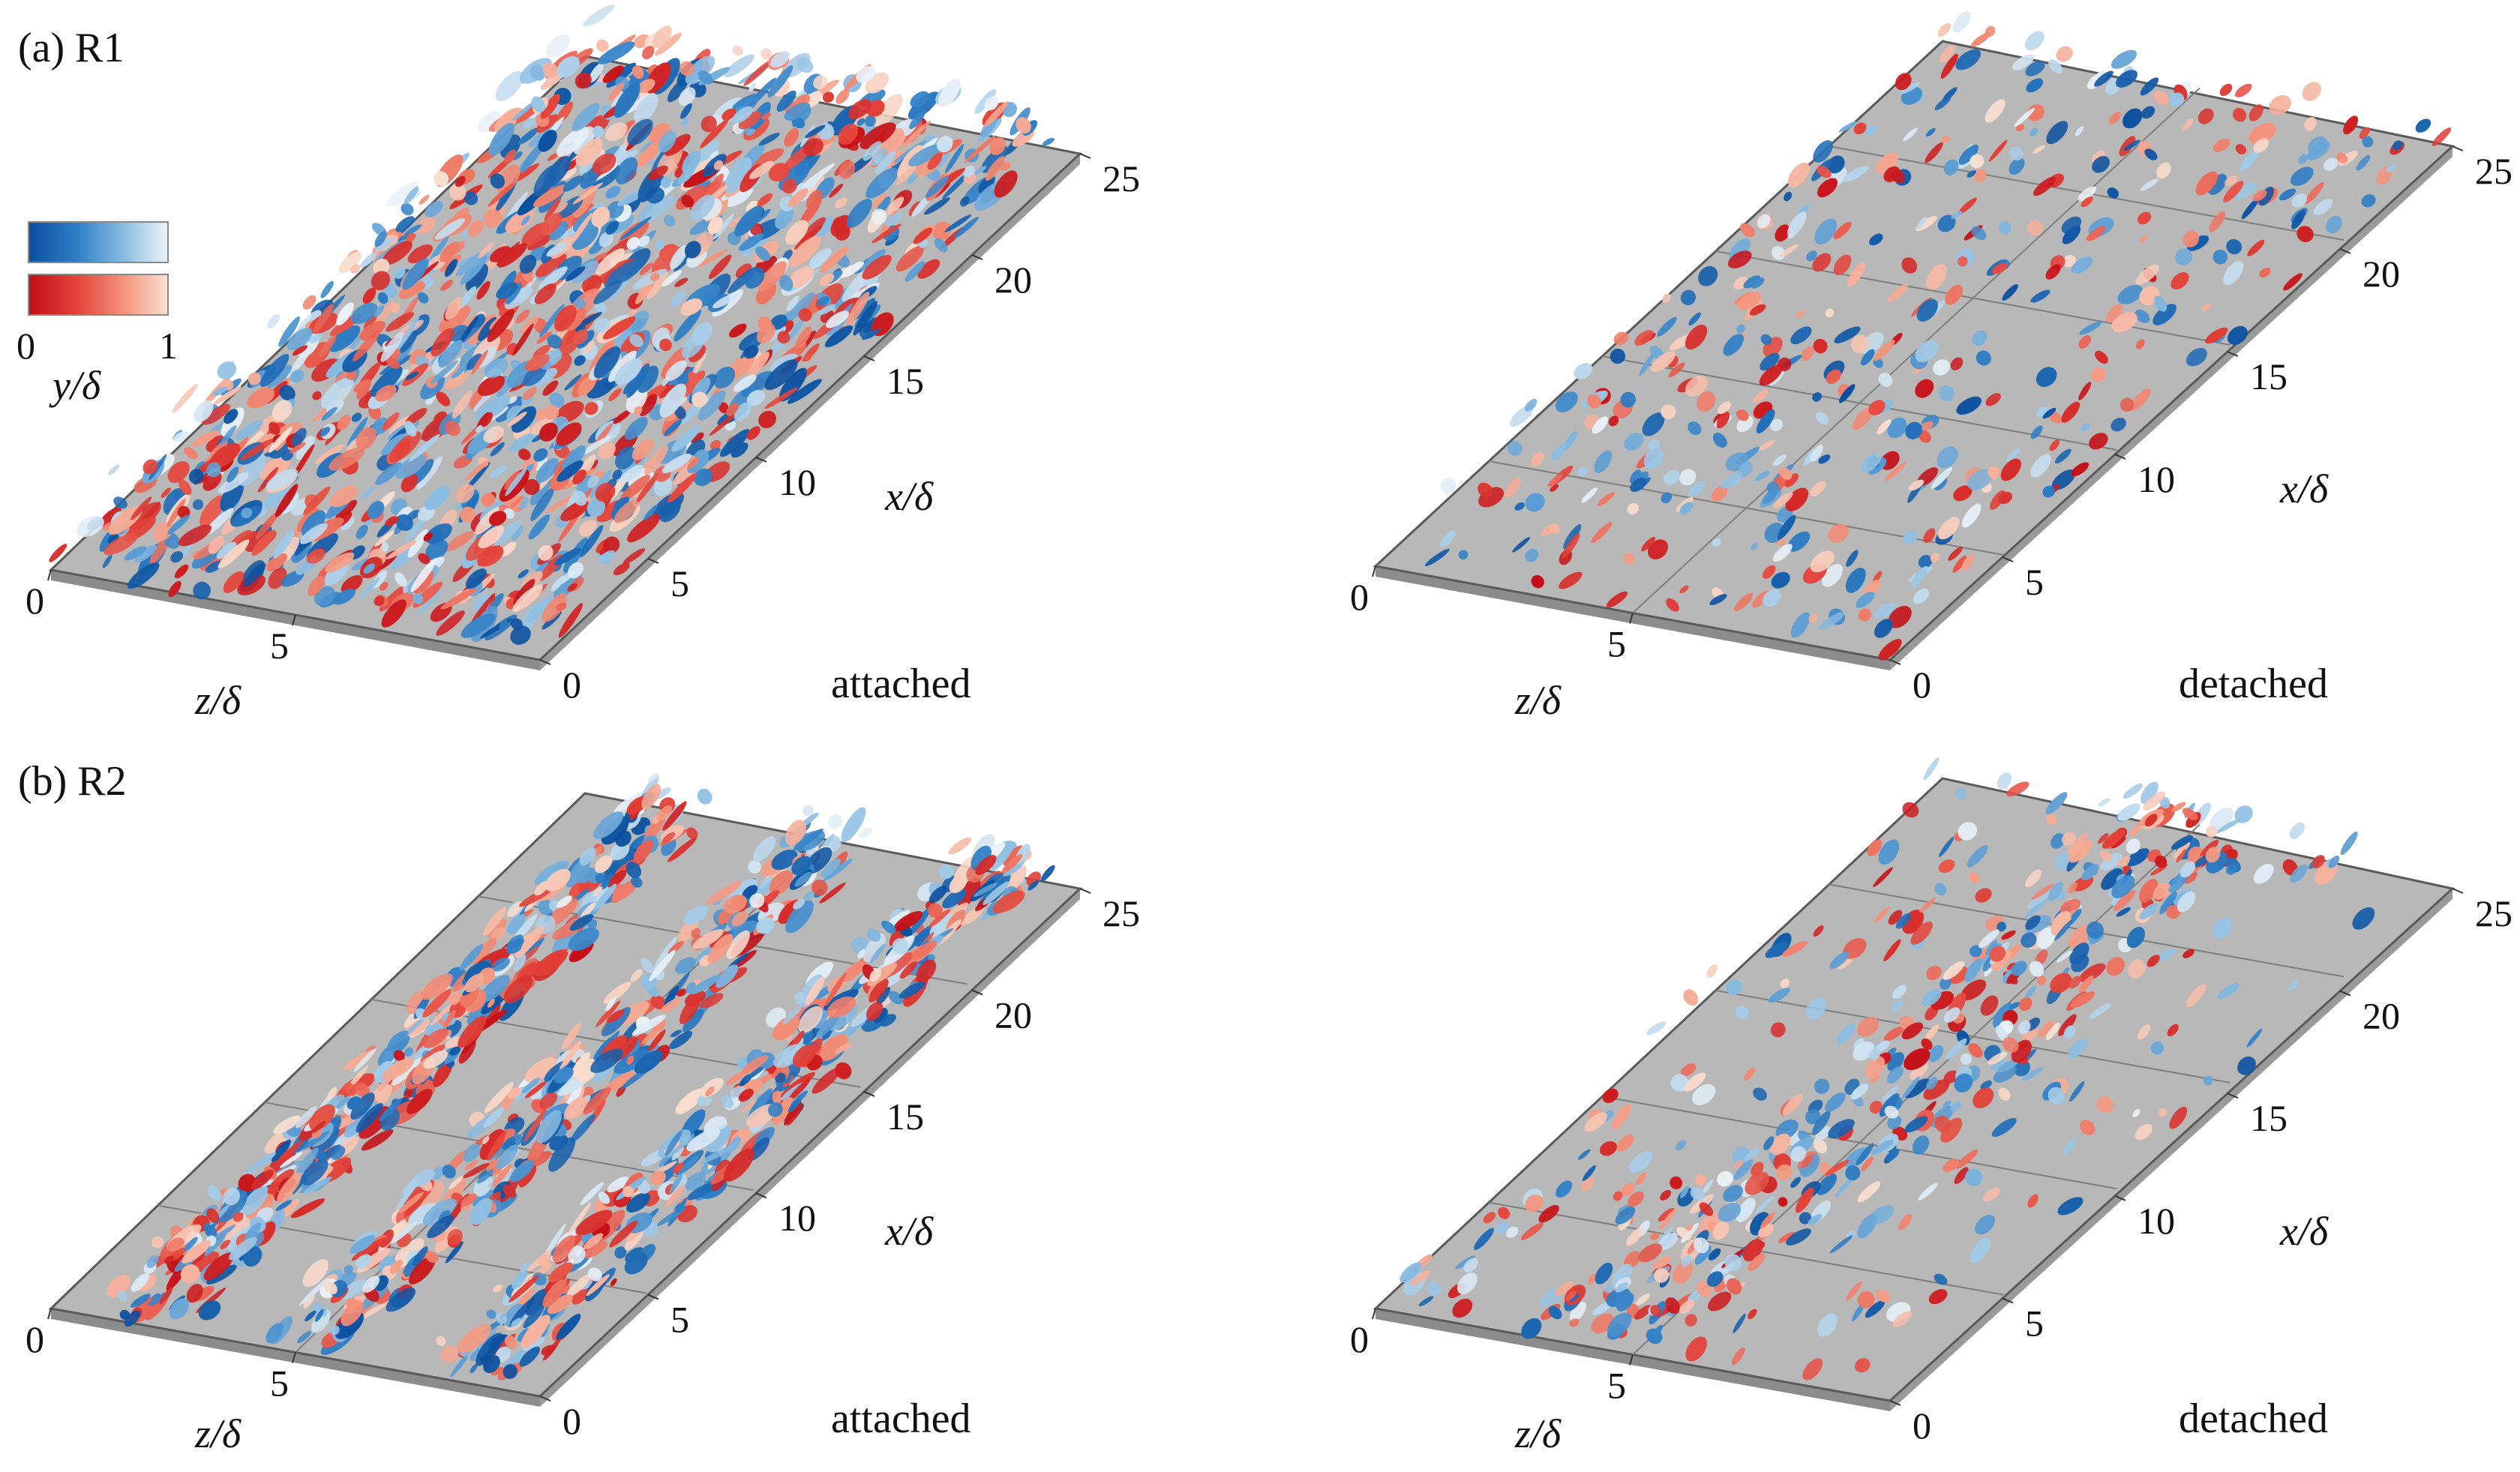 This screenshot has height=1472, width=2520. I want to click on x-tick-label: 20, so click(1013, 1015).